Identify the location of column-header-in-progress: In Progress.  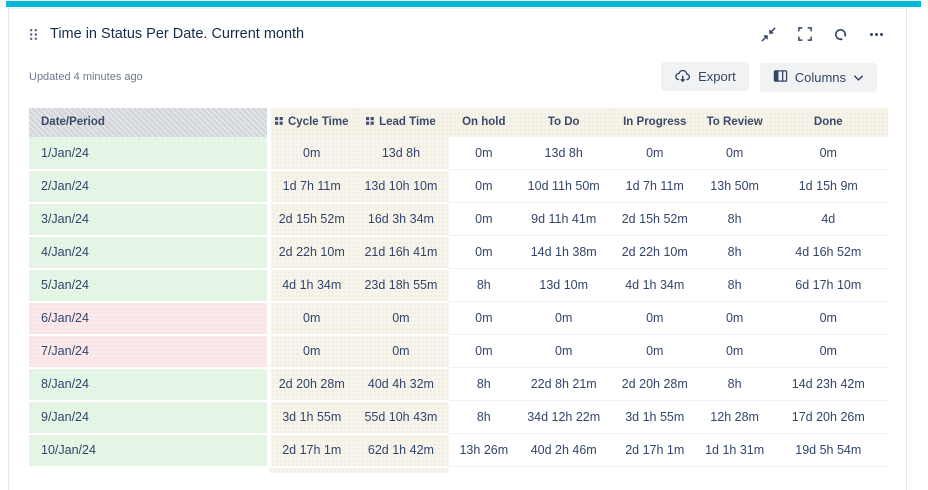
(654, 122).